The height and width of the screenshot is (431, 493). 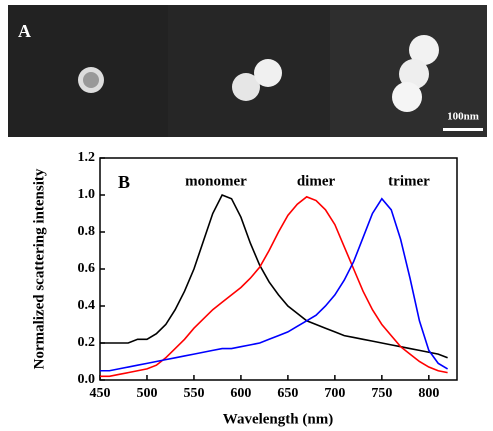 What do you see at coordinates (39, 268) in the screenshot?
I see `y-axis-label: Normalized scattering intensity` at bounding box center [39, 268].